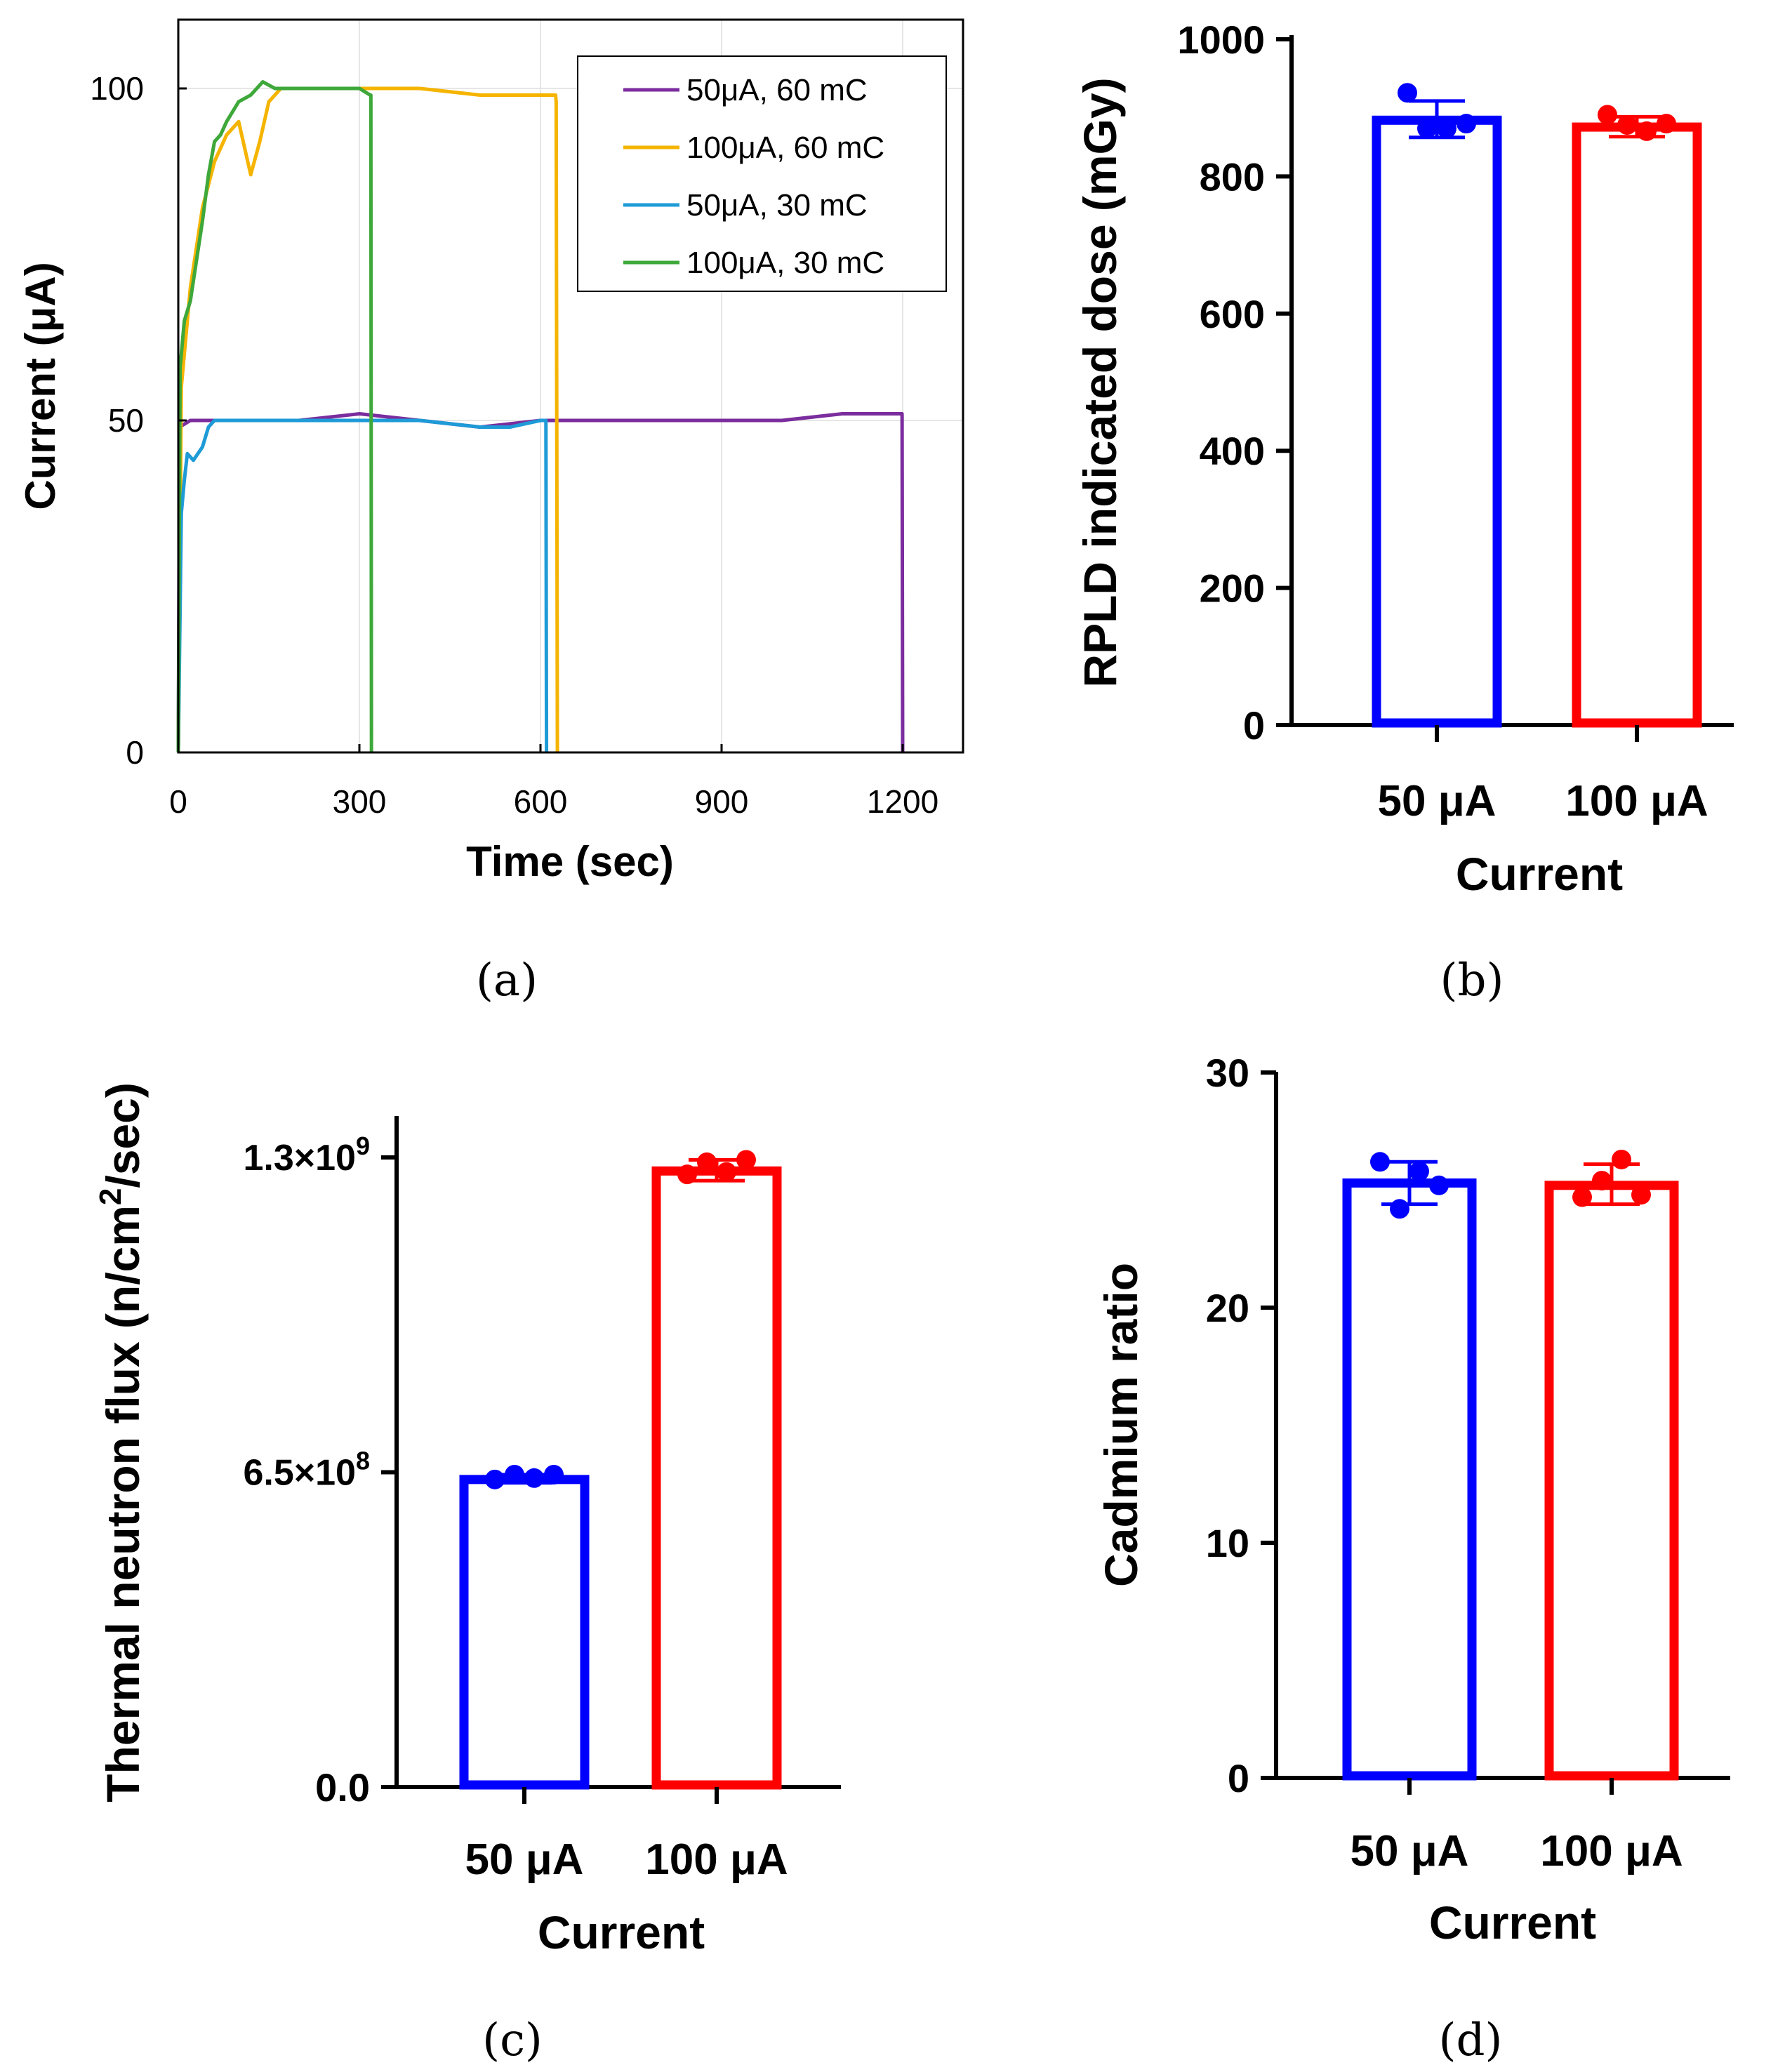 The height and width of the screenshot is (2072, 1785). Describe the element at coordinates (902, 802) in the screenshot. I see `x-tick-label: 1200` at that location.